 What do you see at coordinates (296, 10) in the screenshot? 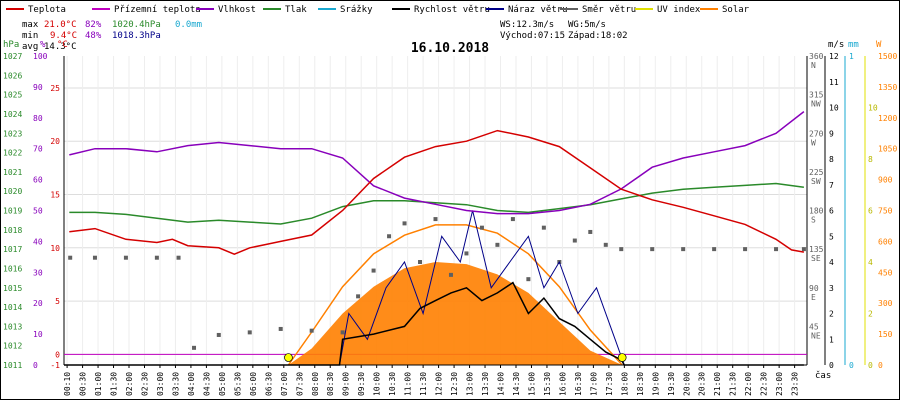
I see `legend-label: Tlak` at bounding box center [296, 10].